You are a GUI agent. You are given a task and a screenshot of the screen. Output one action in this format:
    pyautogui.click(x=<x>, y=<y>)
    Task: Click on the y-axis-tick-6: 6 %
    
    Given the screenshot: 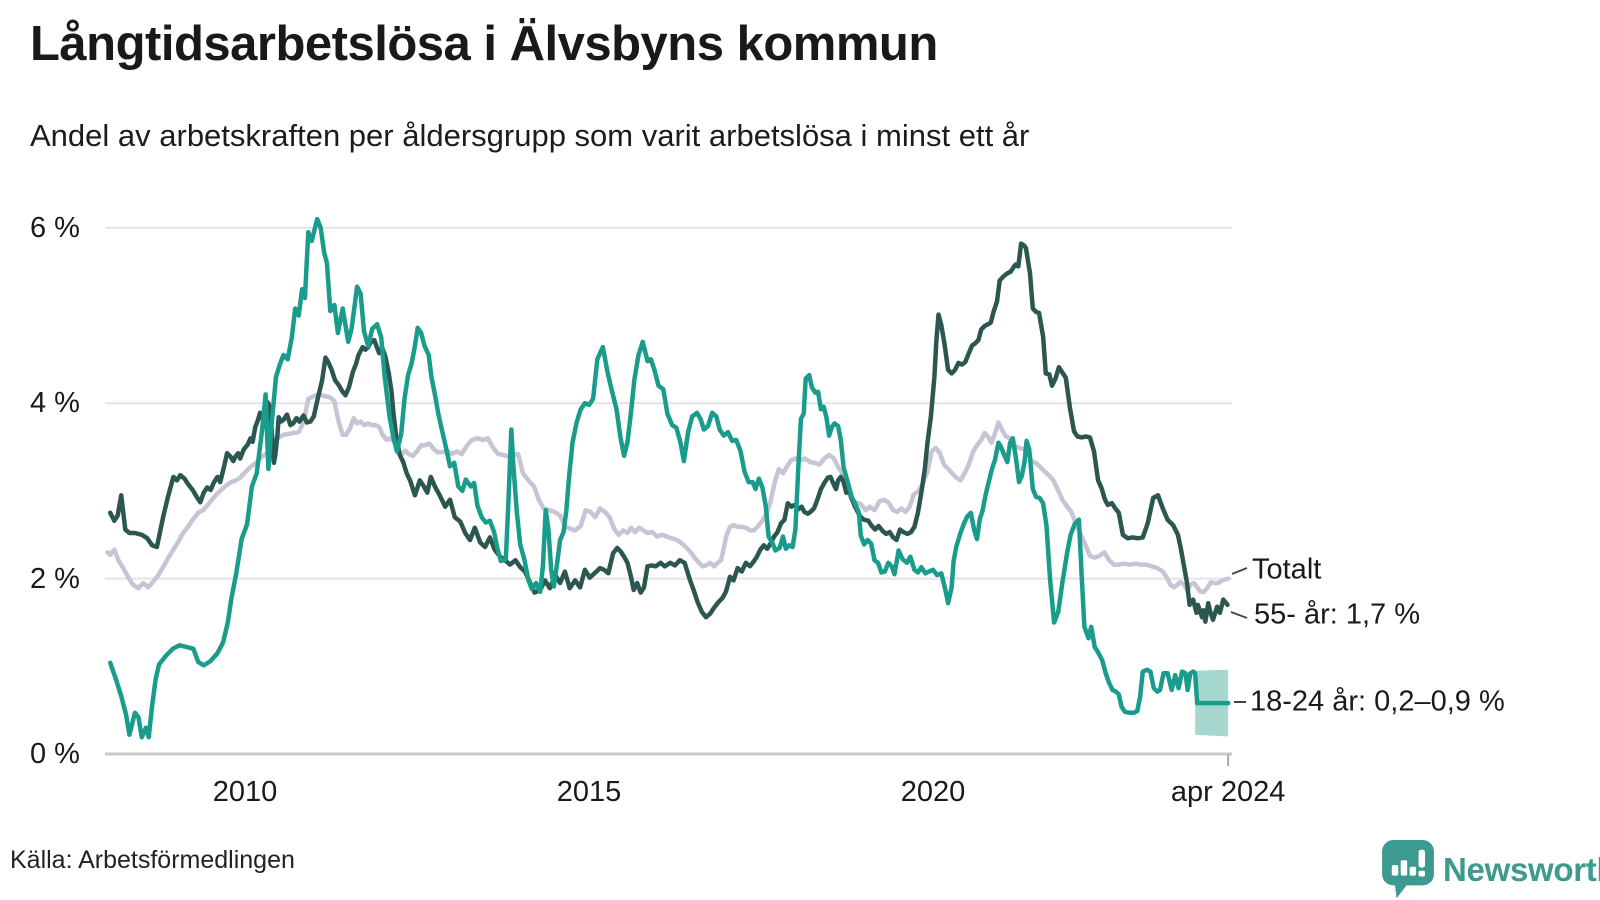 What is the action you would take?
    pyautogui.click(x=55, y=227)
    